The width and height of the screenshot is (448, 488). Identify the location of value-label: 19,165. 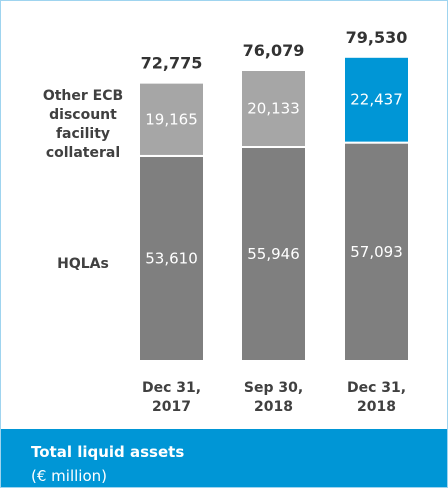
(171, 119).